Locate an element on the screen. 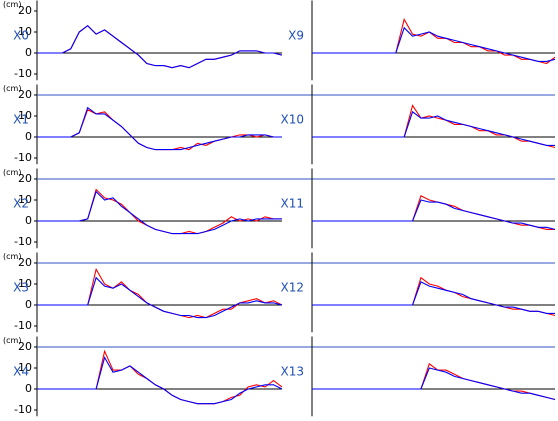 The width and height of the screenshot is (558, 421). panel-label: X3 is located at coordinates (21, 288).